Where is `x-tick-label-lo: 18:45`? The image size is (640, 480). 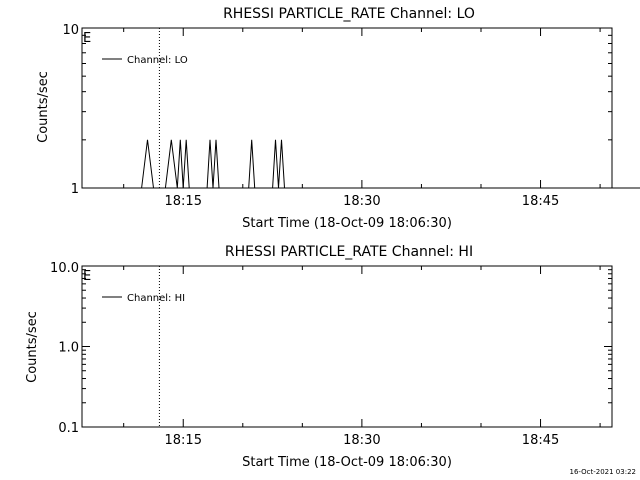 x-tick-label-lo: 18:45 is located at coordinates (540, 201).